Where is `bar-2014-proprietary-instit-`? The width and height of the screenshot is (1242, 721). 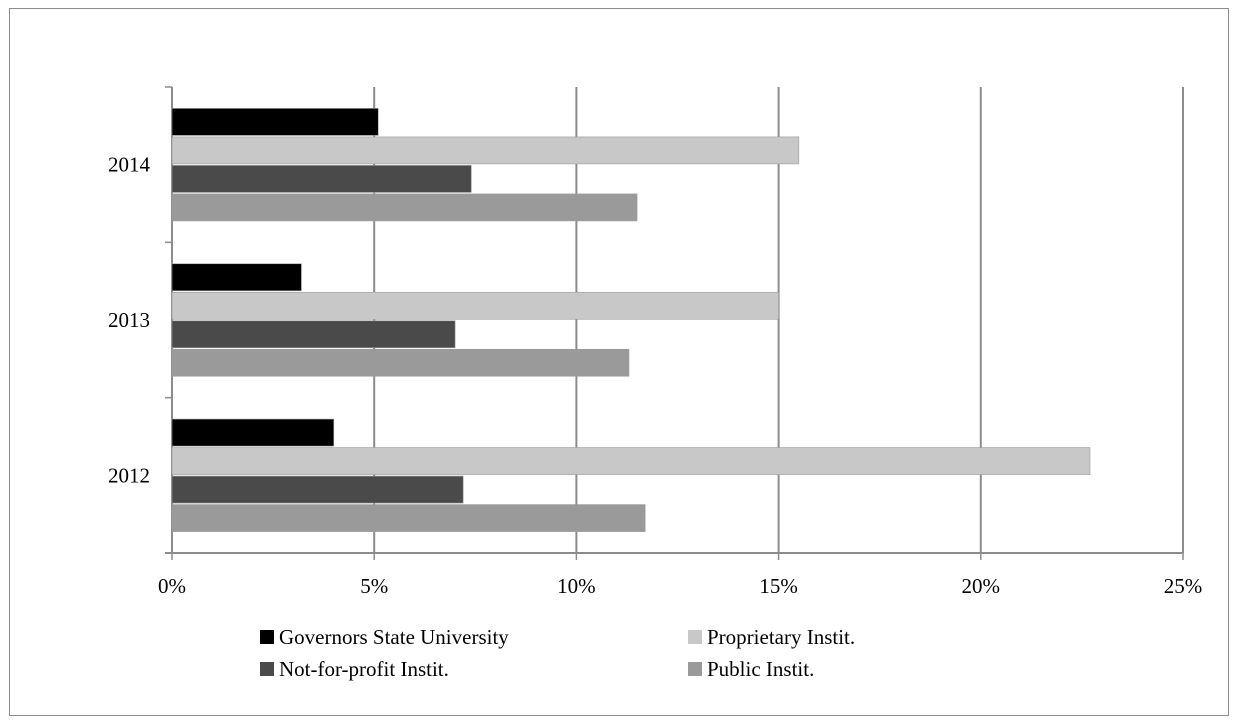 bar-2014-proprietary-instit- is located at coordinates (485, 150).